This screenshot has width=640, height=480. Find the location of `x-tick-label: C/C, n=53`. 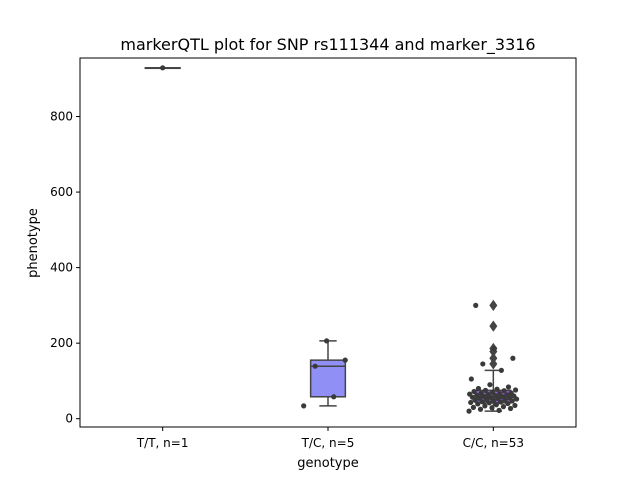

x-tick-label: C/C, n=53 is located at coordinates (493, 443).